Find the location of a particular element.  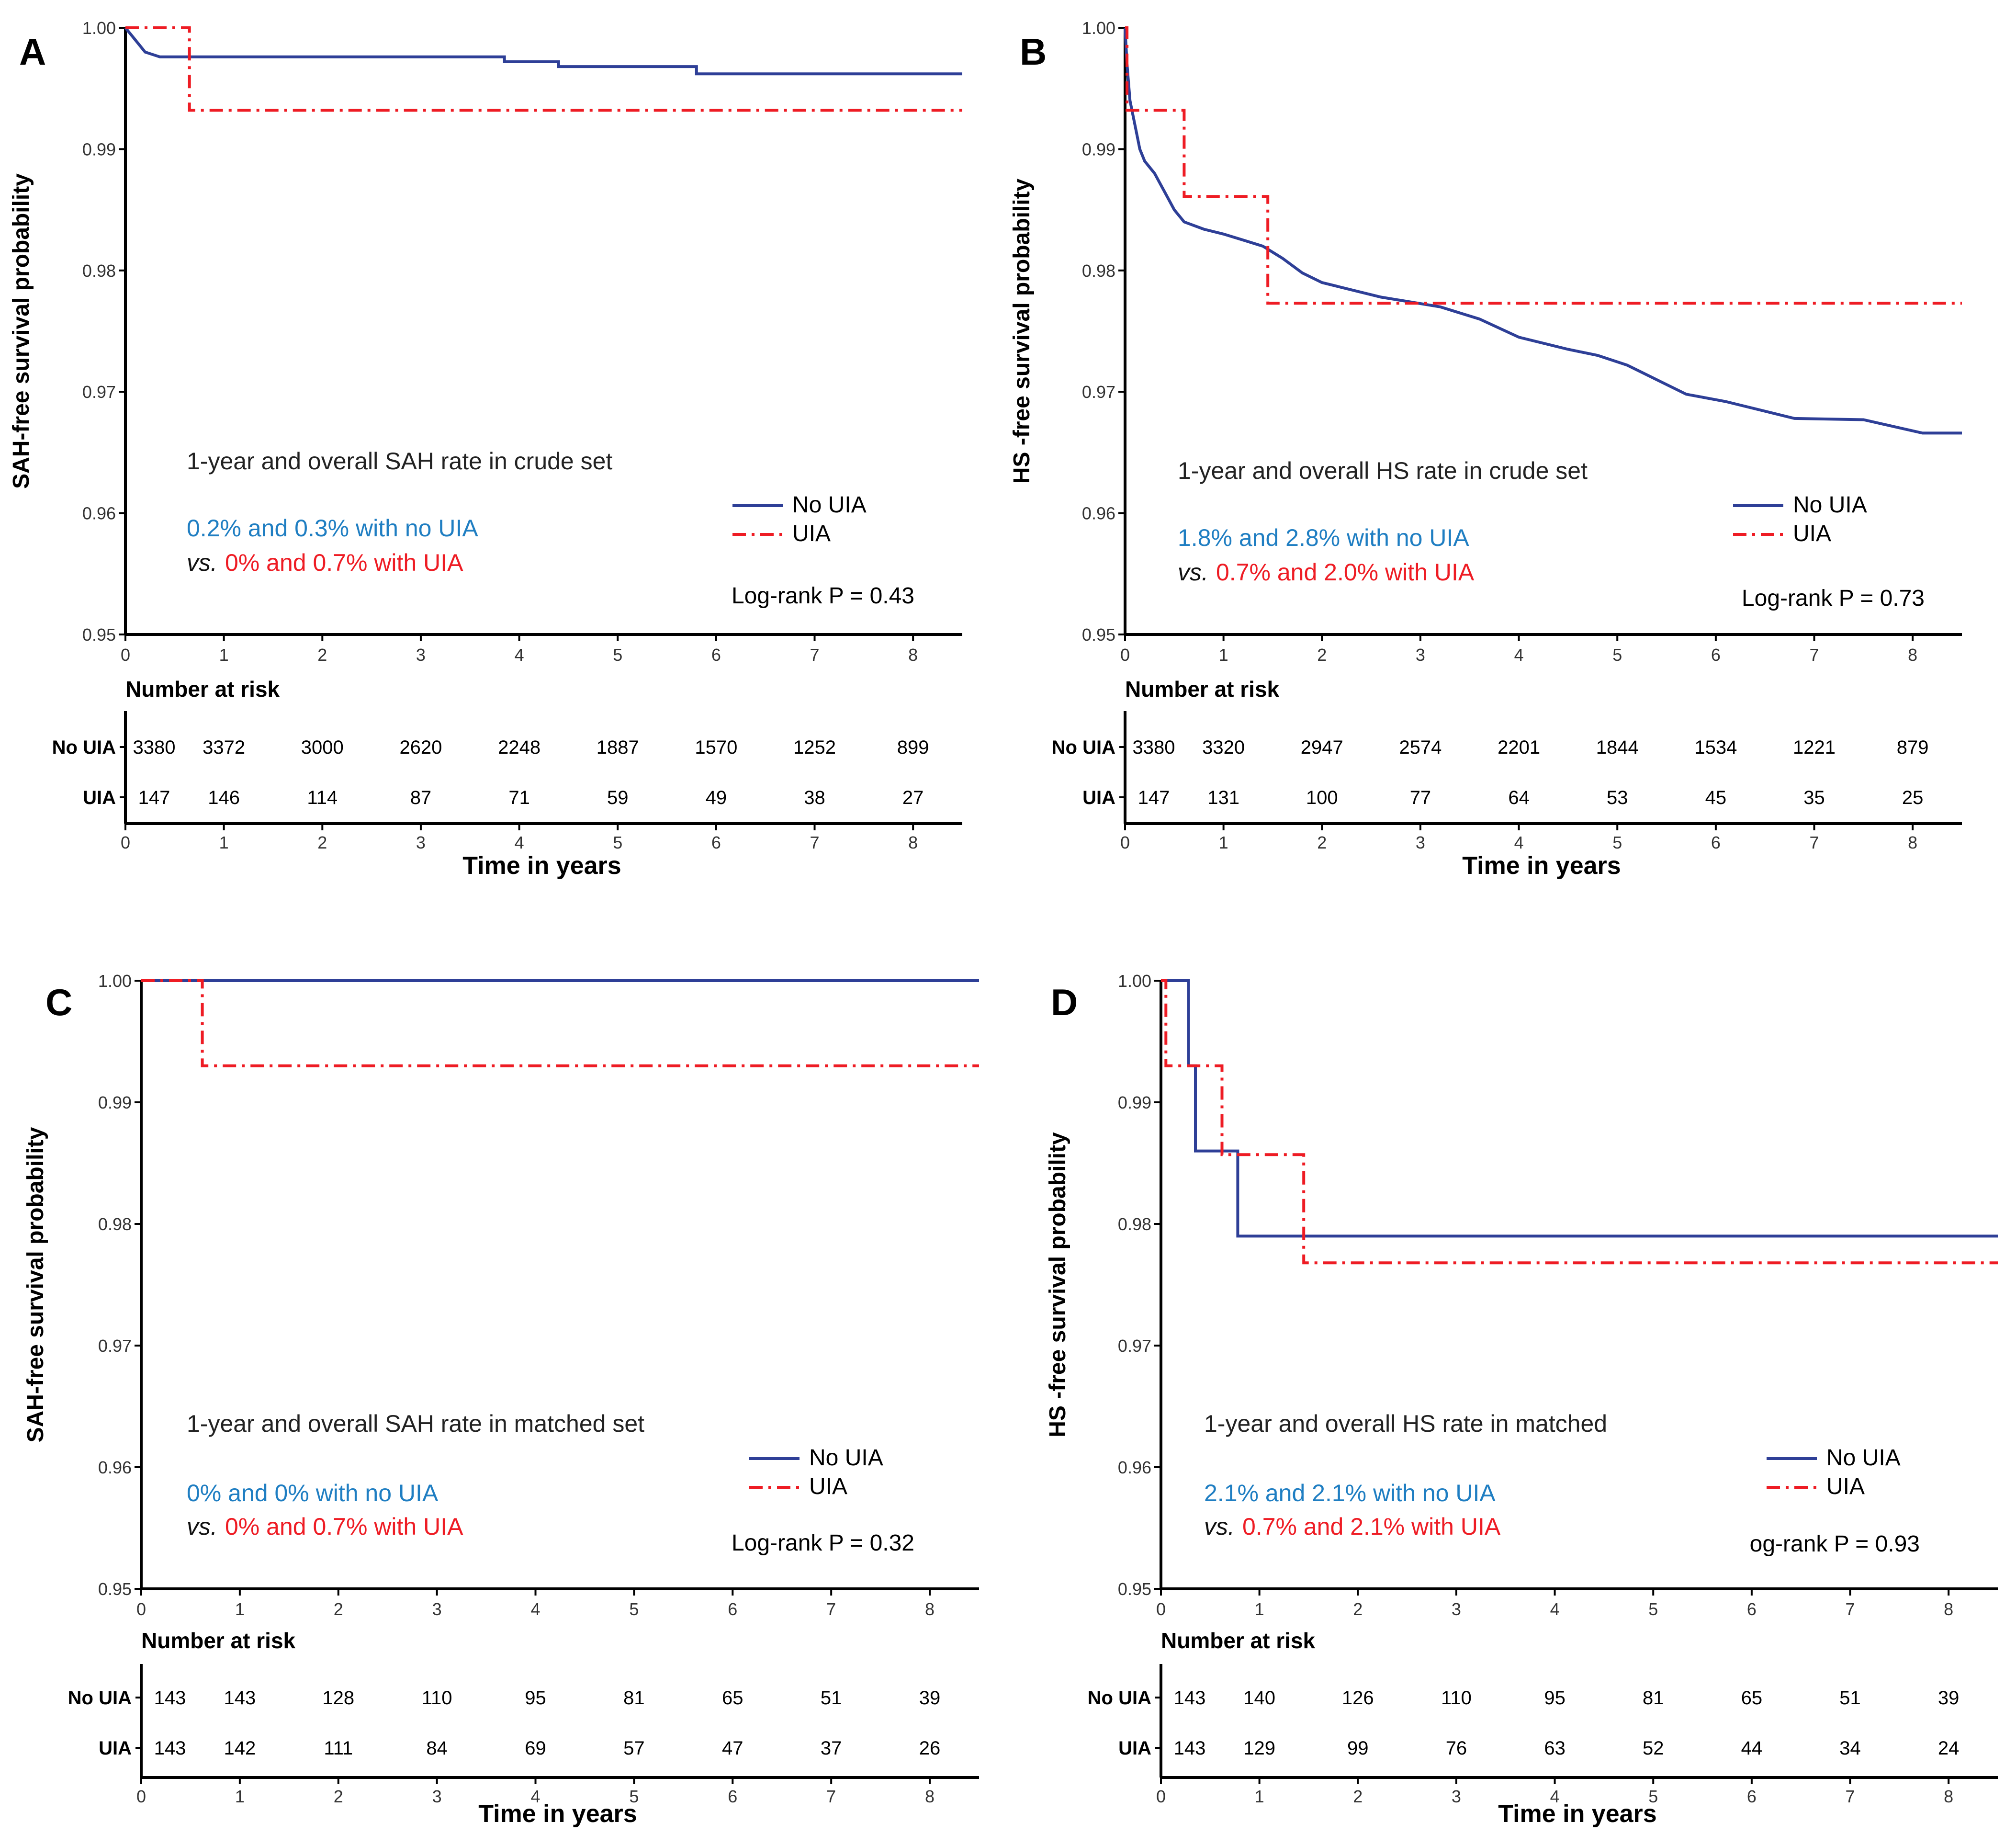

risk-x-tick-label: 0 is located at coordinates (1161, 1797).